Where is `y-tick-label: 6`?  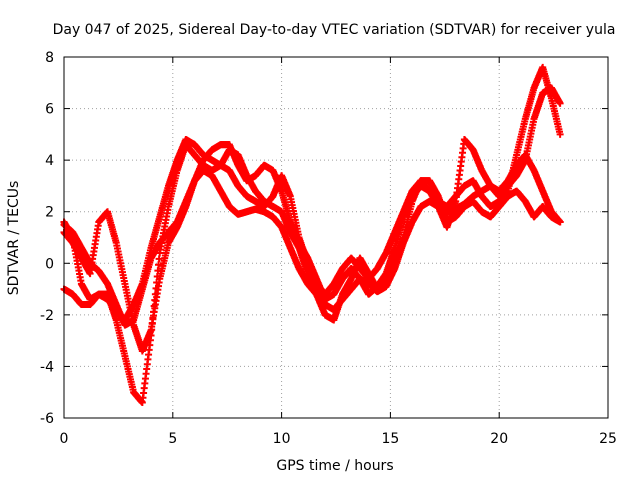 y-tick-label: 6 is located at coordinates (49, 110).